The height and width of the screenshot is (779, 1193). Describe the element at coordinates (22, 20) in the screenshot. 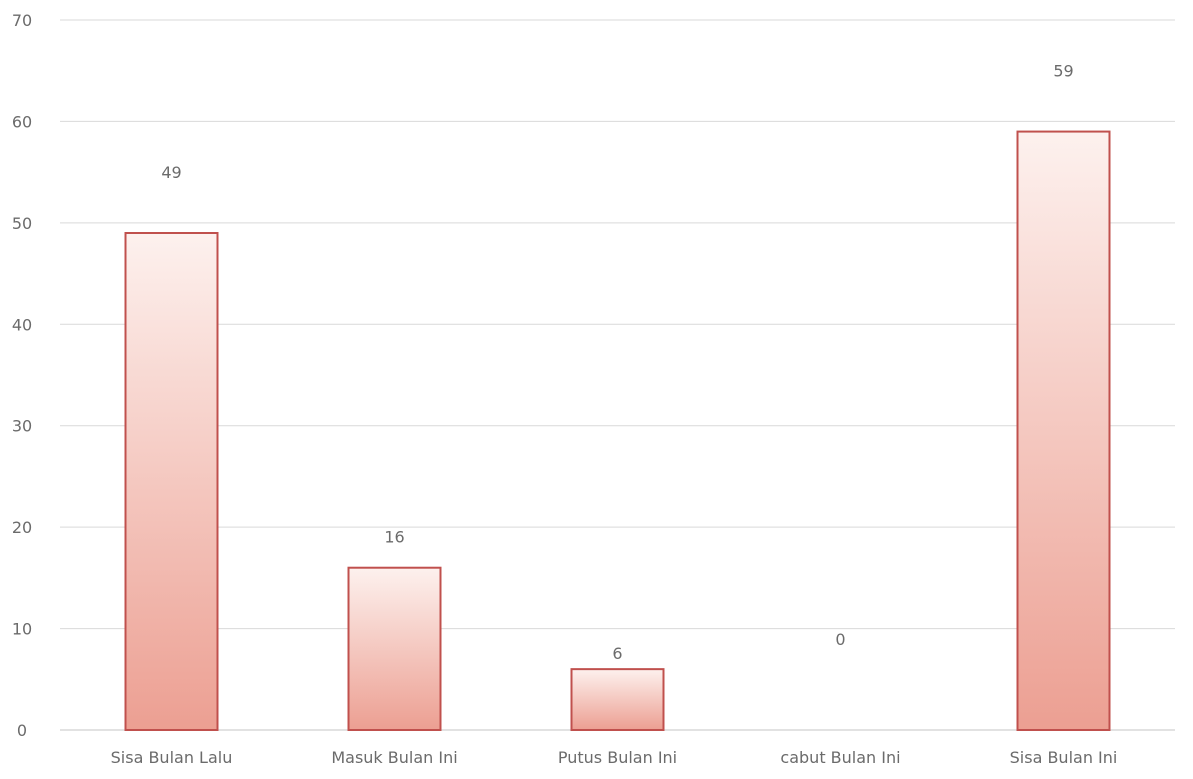

I see `y-tick-label: 70` at that location.